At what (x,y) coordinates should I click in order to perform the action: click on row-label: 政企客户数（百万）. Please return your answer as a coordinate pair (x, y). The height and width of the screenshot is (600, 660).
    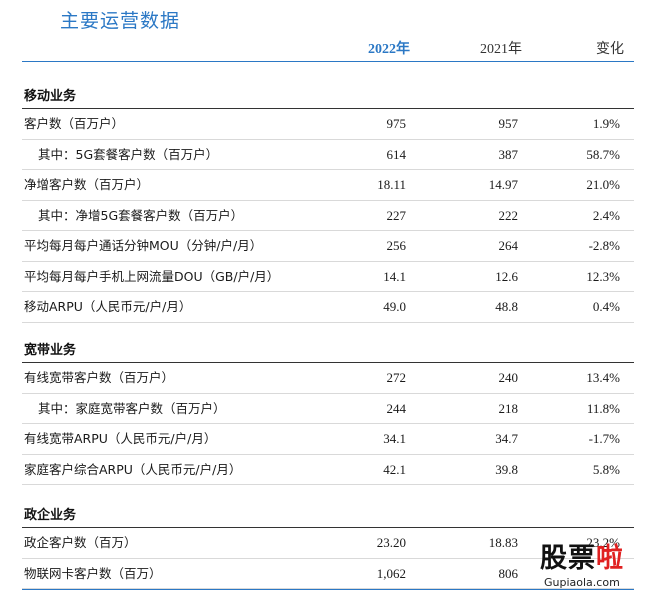
    Looking at the image, I should click on (80, 542).